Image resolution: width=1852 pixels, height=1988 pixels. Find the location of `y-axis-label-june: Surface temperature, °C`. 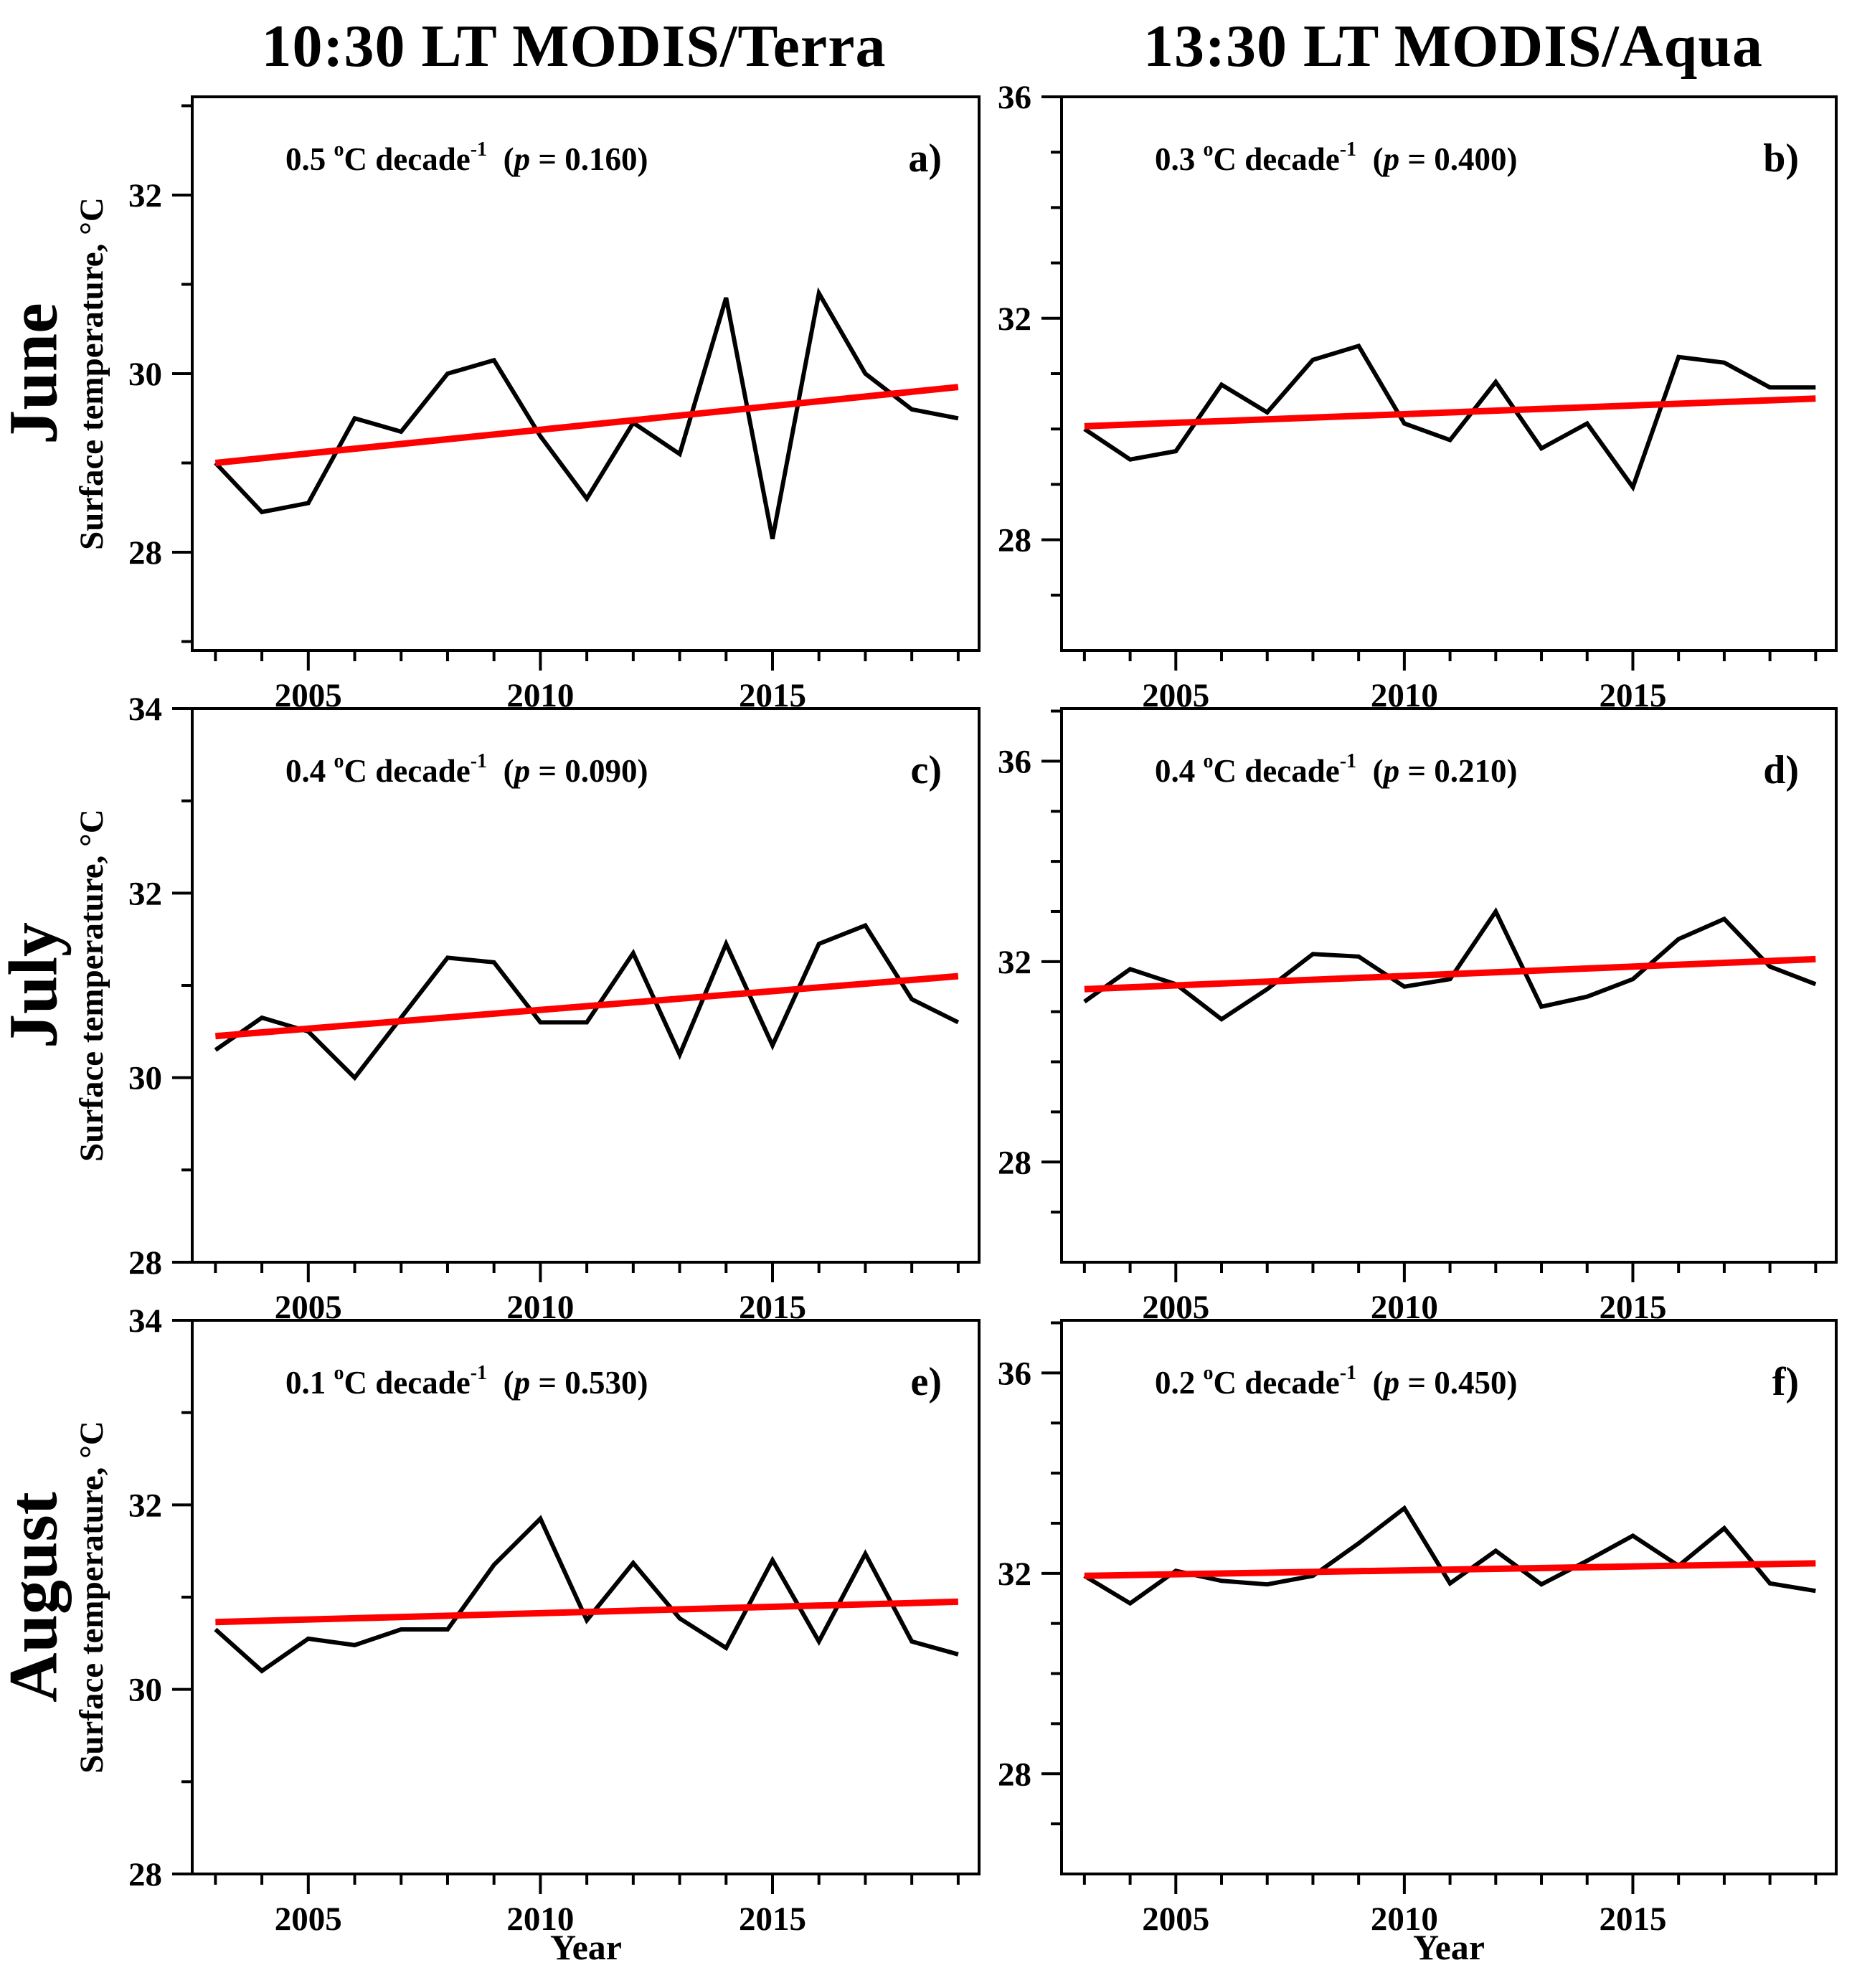

y-axis-label-june: Surface temperature, °C is located at coordinates (91, 373).